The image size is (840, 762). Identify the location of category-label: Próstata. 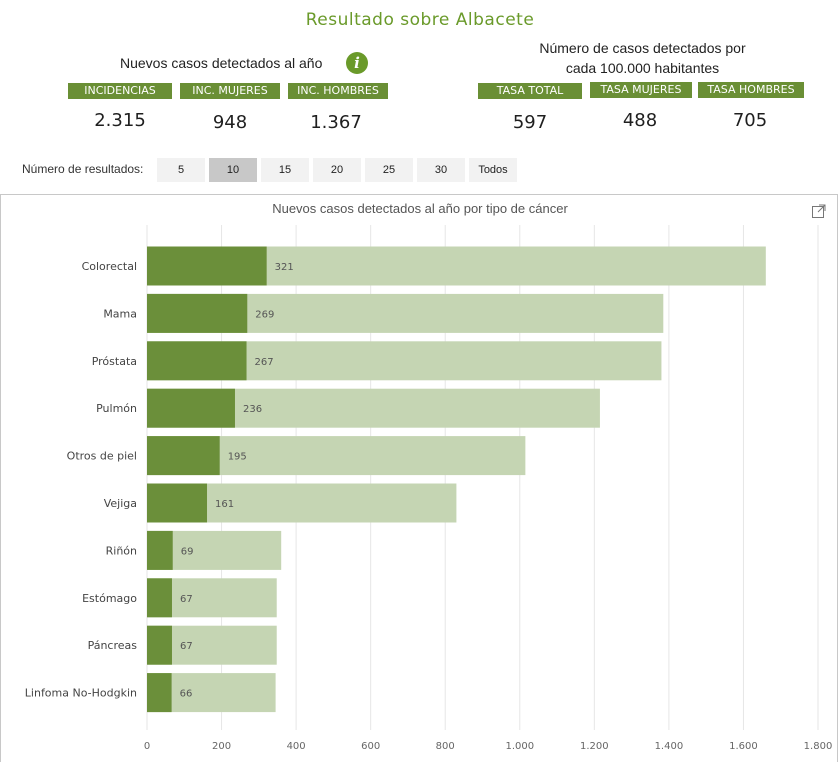
(114, 361).